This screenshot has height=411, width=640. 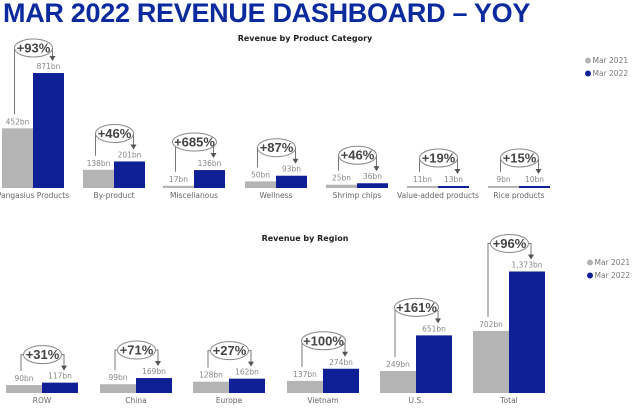 I want to click on bar-group: 25bn 36bn Shrimp chips +46%, so click(x=357, y=172).